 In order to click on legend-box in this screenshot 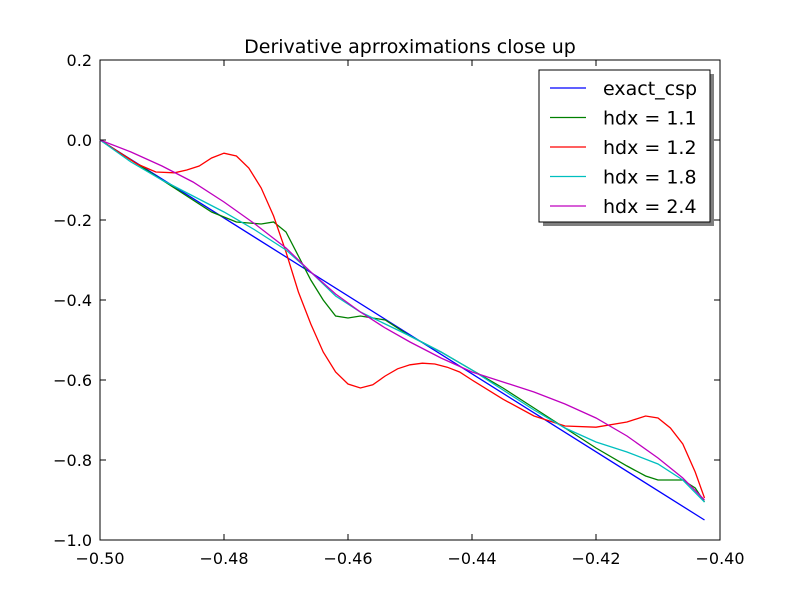, I will do `click(624, 146)`.